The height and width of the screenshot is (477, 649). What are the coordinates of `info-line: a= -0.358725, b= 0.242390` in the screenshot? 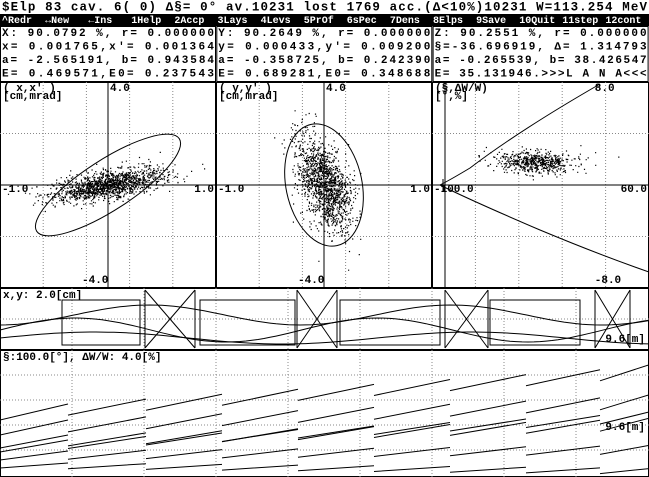 It's located at (324, 61).